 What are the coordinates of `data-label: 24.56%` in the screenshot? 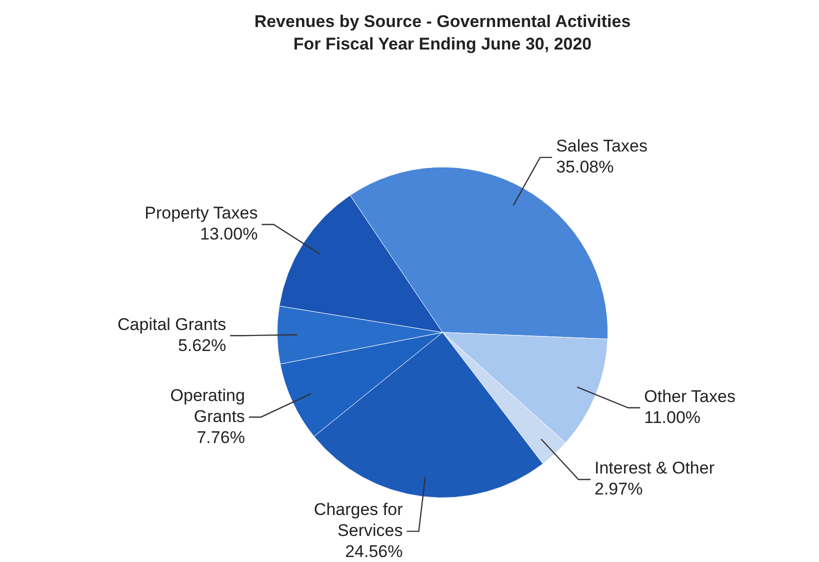 It's located at (374, 552).